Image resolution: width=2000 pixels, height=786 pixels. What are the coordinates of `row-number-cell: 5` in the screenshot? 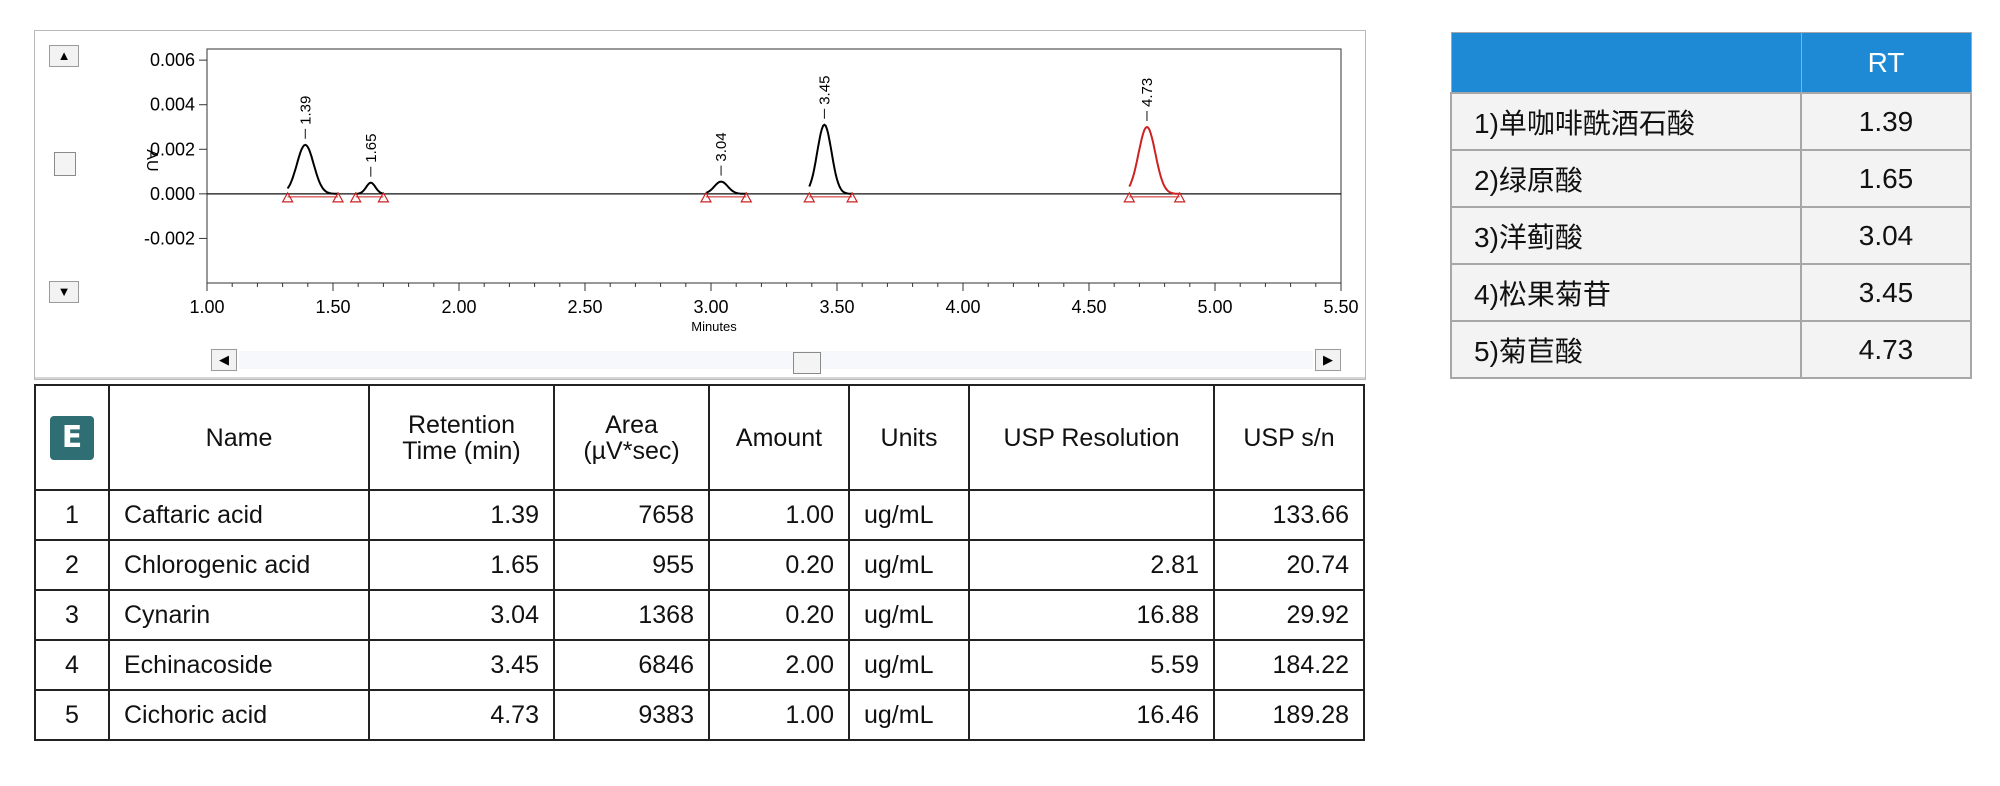 It's located at (72, 715).